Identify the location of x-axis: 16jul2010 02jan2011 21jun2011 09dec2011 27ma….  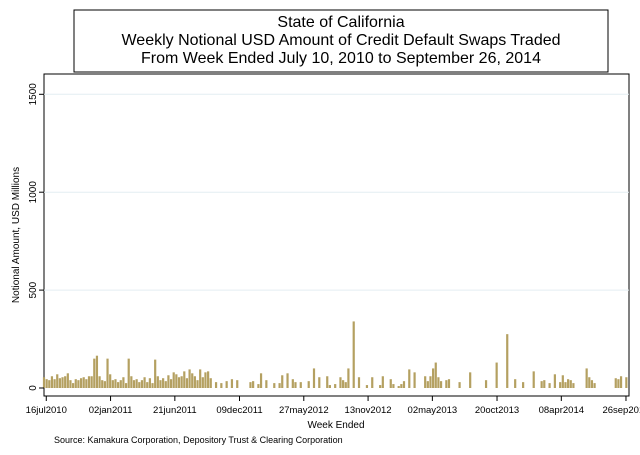
(333, 406).